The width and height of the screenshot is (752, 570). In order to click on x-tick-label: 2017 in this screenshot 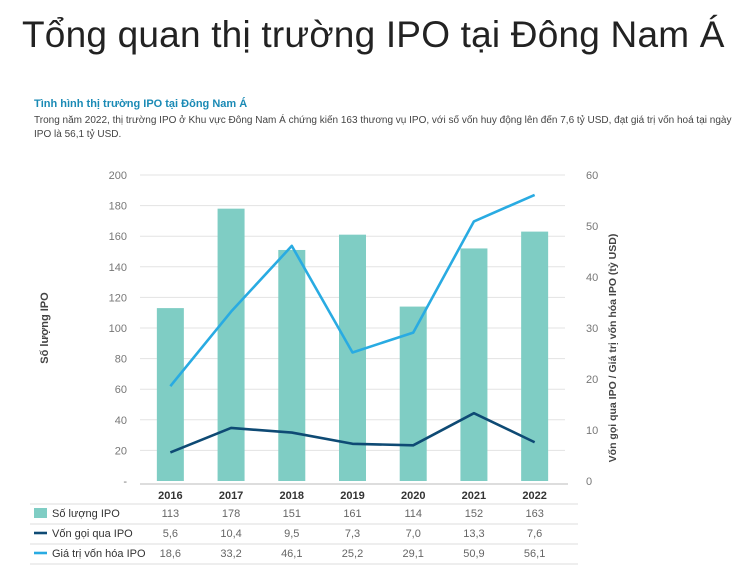, I will do `click(231, 496)`.